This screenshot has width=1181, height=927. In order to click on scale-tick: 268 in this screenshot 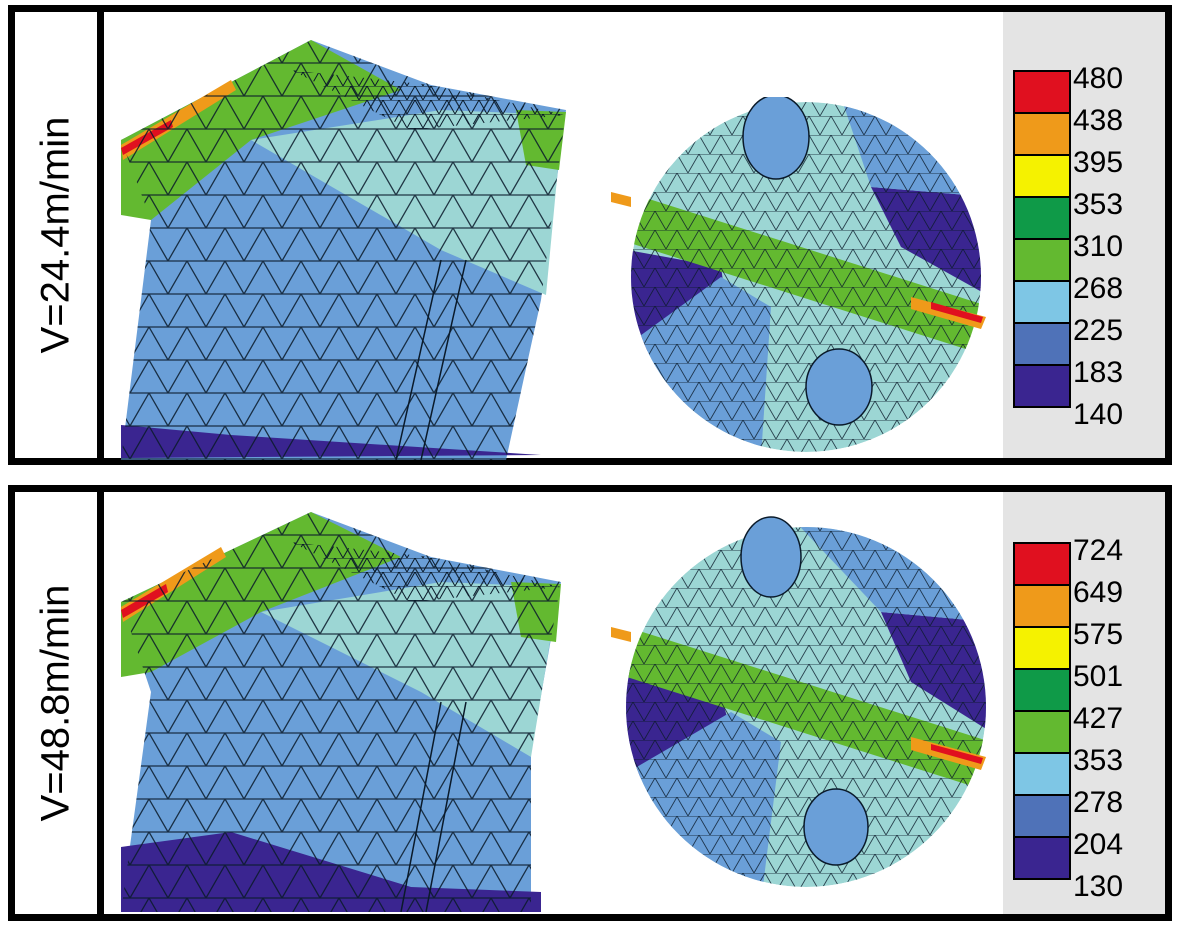, I will do `click(1098, 288)`.